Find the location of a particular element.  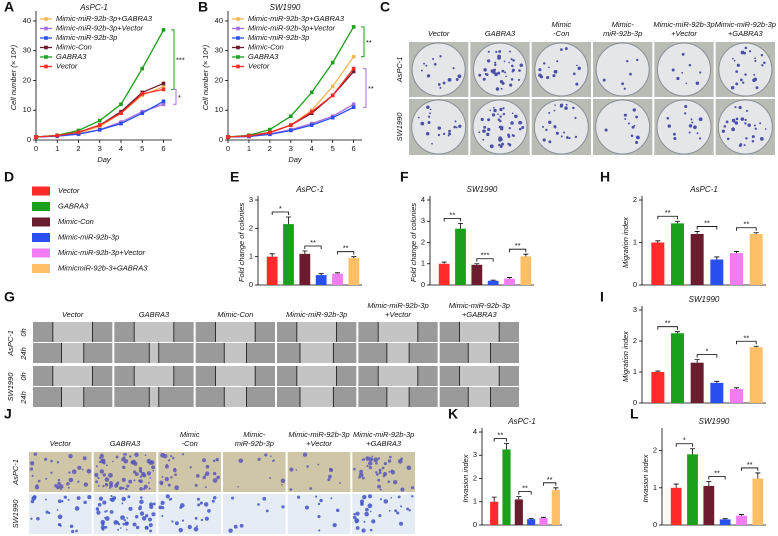

subrow-label: 0h is located at coordinates (23, 332).